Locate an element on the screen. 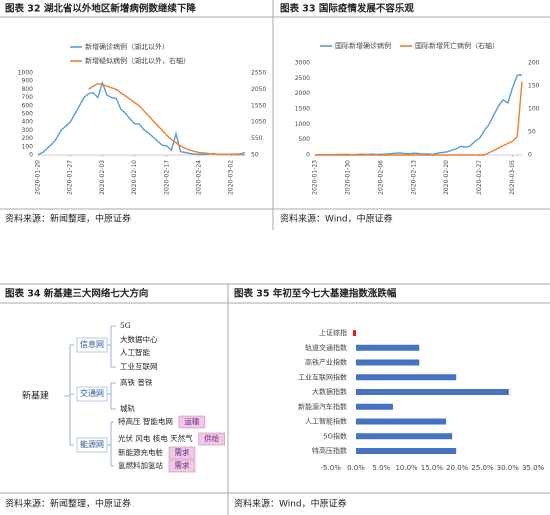 Image resolution: width=550 pixels, height=515 pixels. x-tick-label: 2020-02-13 is located at coordinates (413, 177).